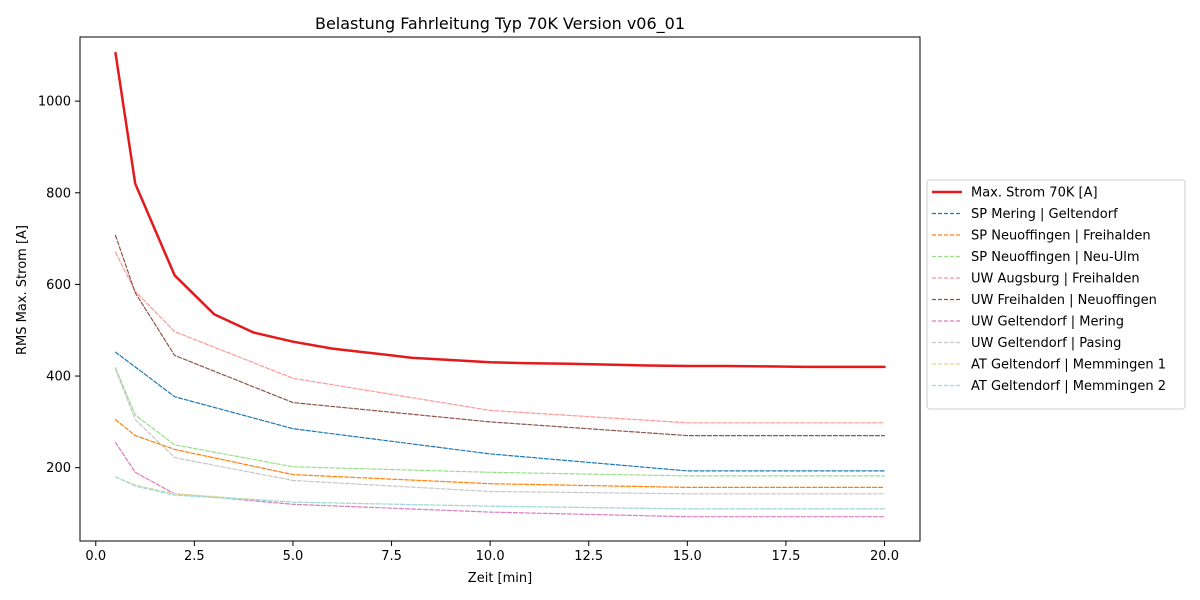 This screenshot has height=600, width=1200. I want to click on x-tick-label: 12.5, so click(588, 556).